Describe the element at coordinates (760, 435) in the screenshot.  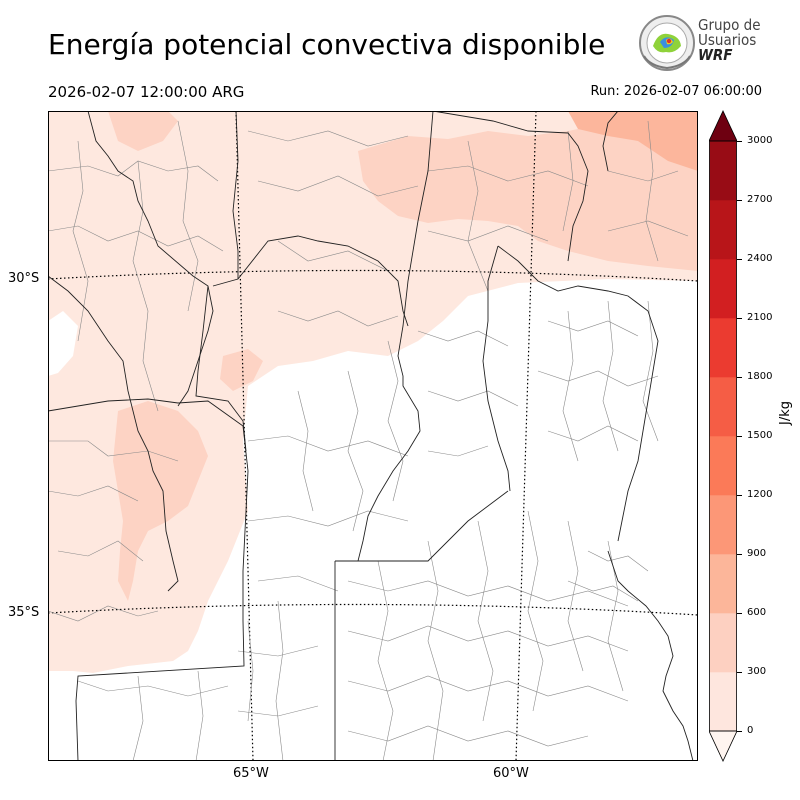
I see `colorbar-tick-label: 1500` at that location.